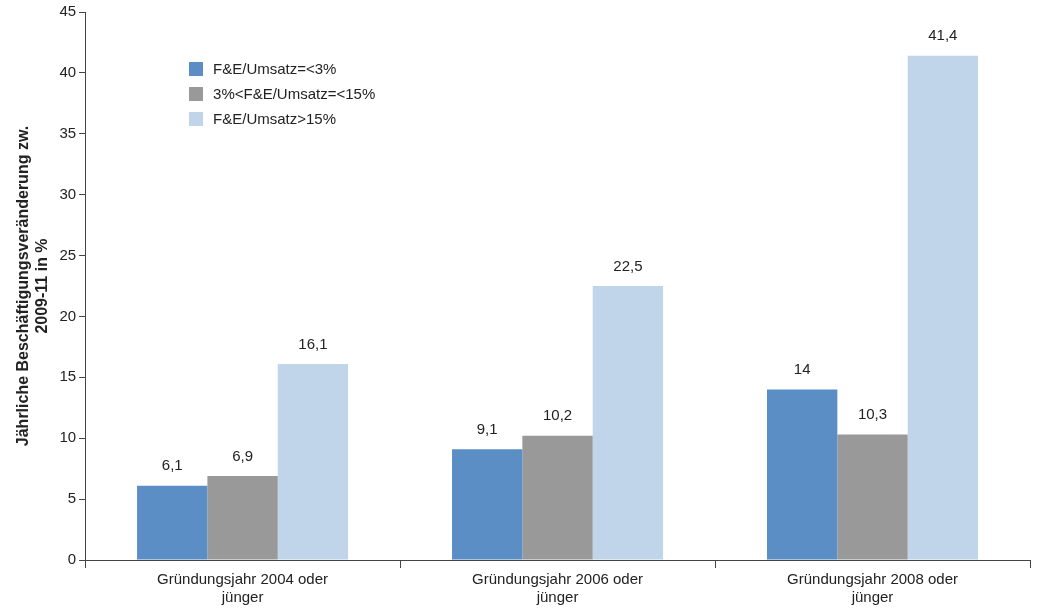 The width and height of the screenshot is (1050, 615). What do you see at coordinates (68, 315) in the screenshot?
I see `y-tick-label: 20` at bounding box center [68, 315].